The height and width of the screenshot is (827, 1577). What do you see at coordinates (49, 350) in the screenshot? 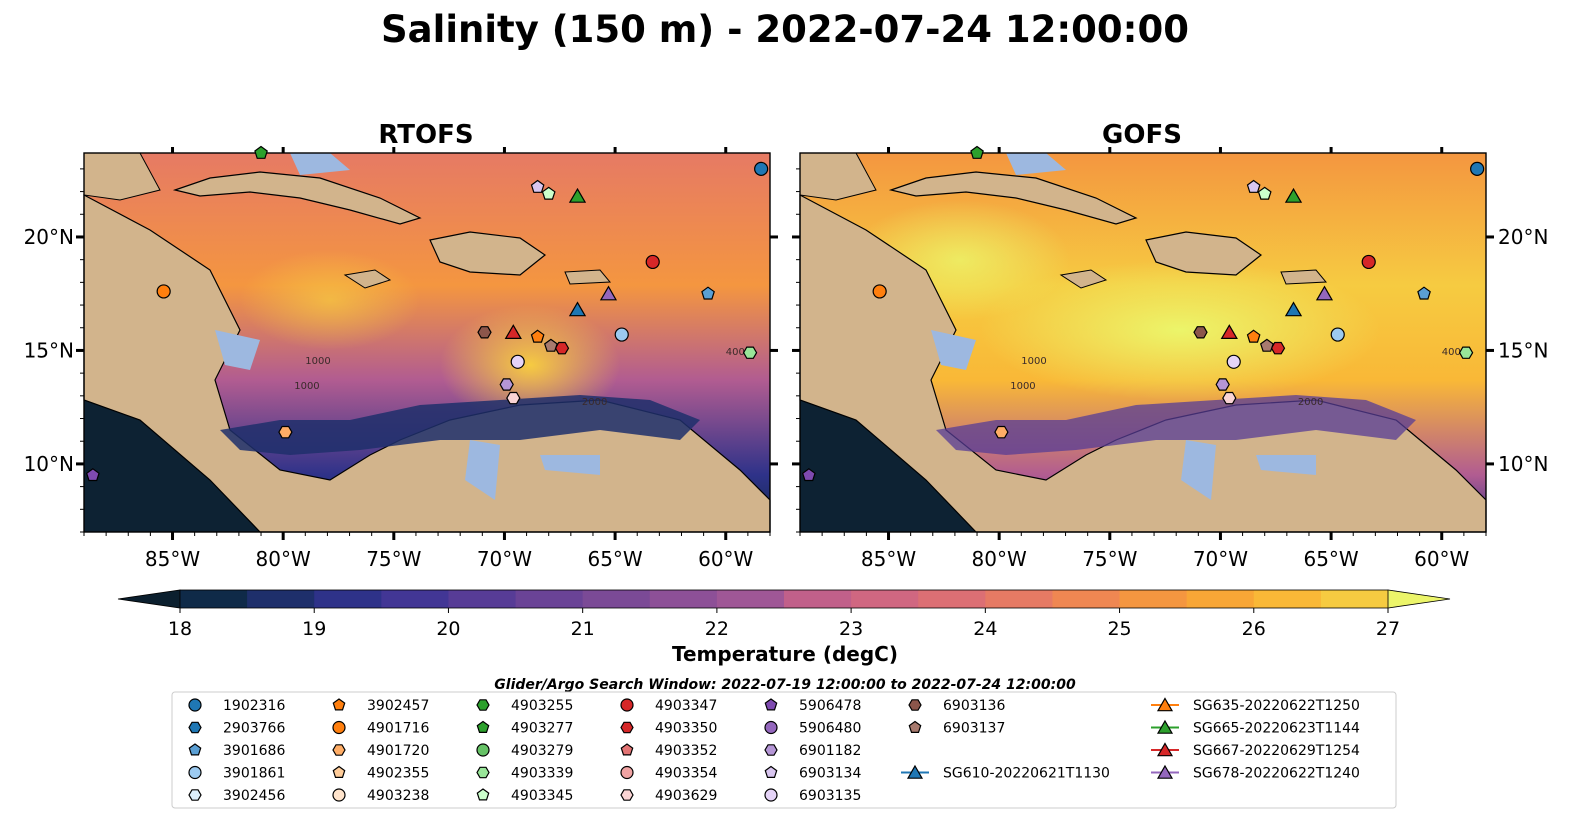
I see `y-tick-label: 15°N` at bounding box center [49, 350].